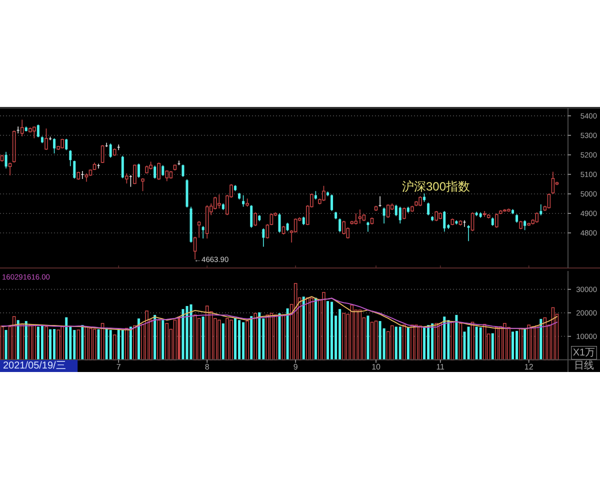 This screenshot has height=480, width=600. What do you see at coordinates (529, 367) in the screenshot?
I see `x-tick-label: 12` at bounding box center [529, 367].